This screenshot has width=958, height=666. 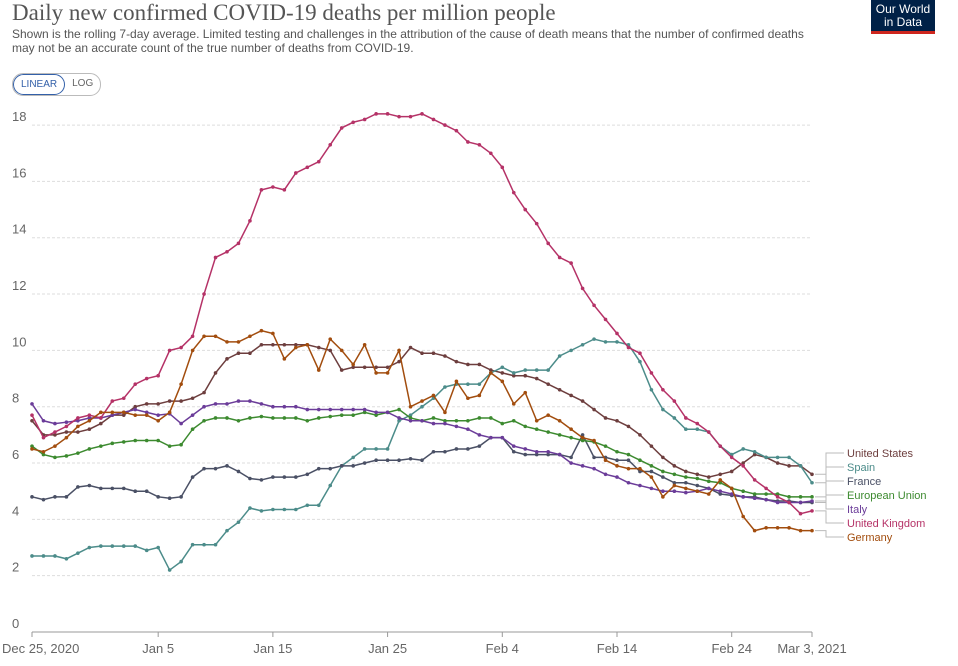 I want to click on legend-label: France, so click(x=864, y=482).